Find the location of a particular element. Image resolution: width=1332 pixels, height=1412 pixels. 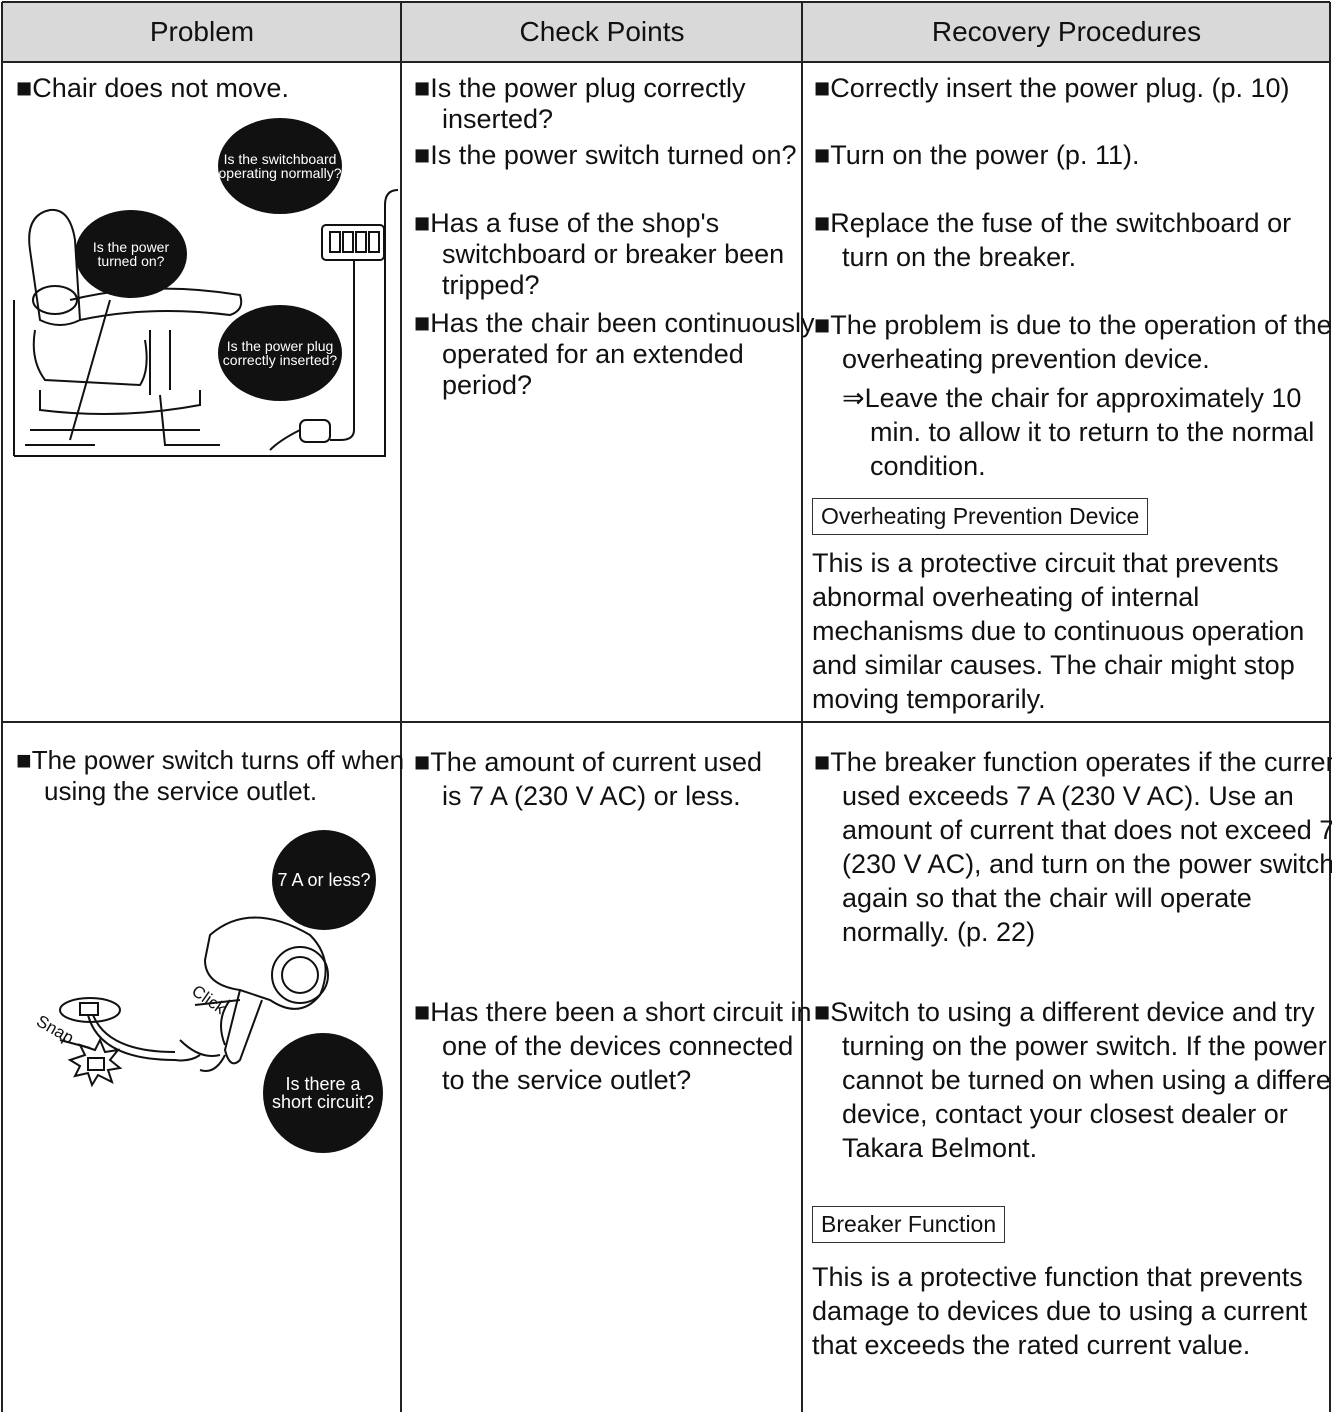

bubble: Is there a short circuit? is located at coordinates (323, 1093).